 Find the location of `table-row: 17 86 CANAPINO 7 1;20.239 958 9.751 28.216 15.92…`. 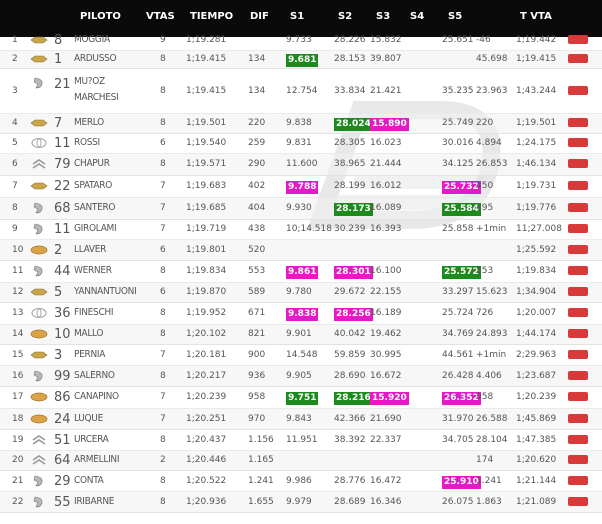

table-row: 17 86 CANAPINO 7 1;20.239 958 9.751 28.216 15.92… is located at coordinates (301, 397).